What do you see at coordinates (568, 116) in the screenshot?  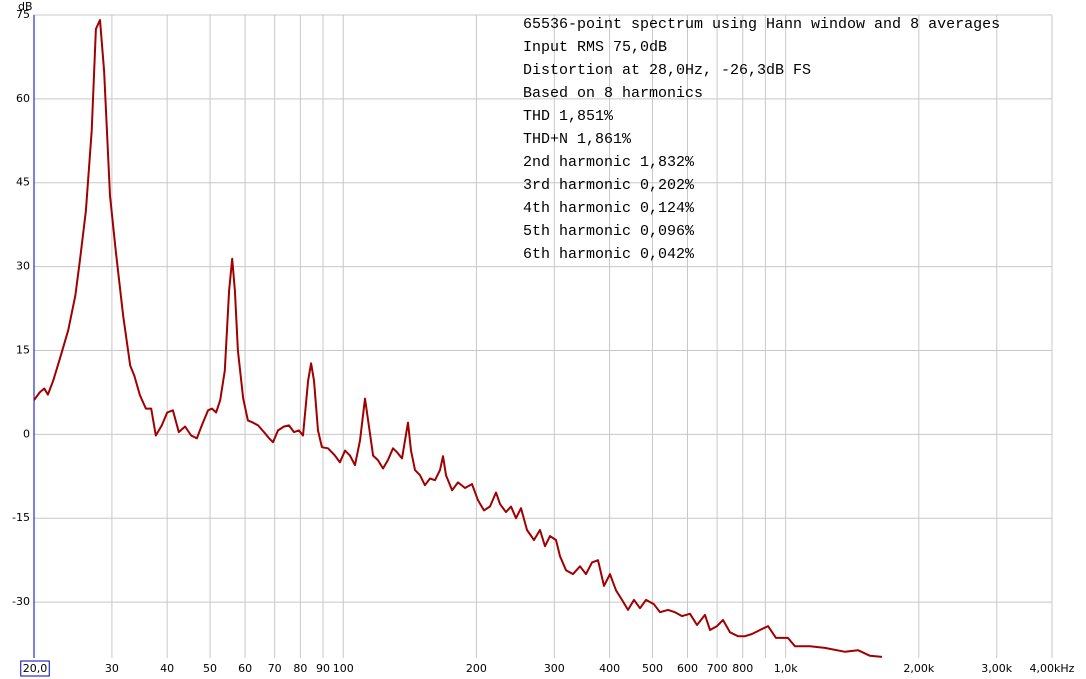 I see `annotation: THD 1,851%` at bounding box center [568, 116].